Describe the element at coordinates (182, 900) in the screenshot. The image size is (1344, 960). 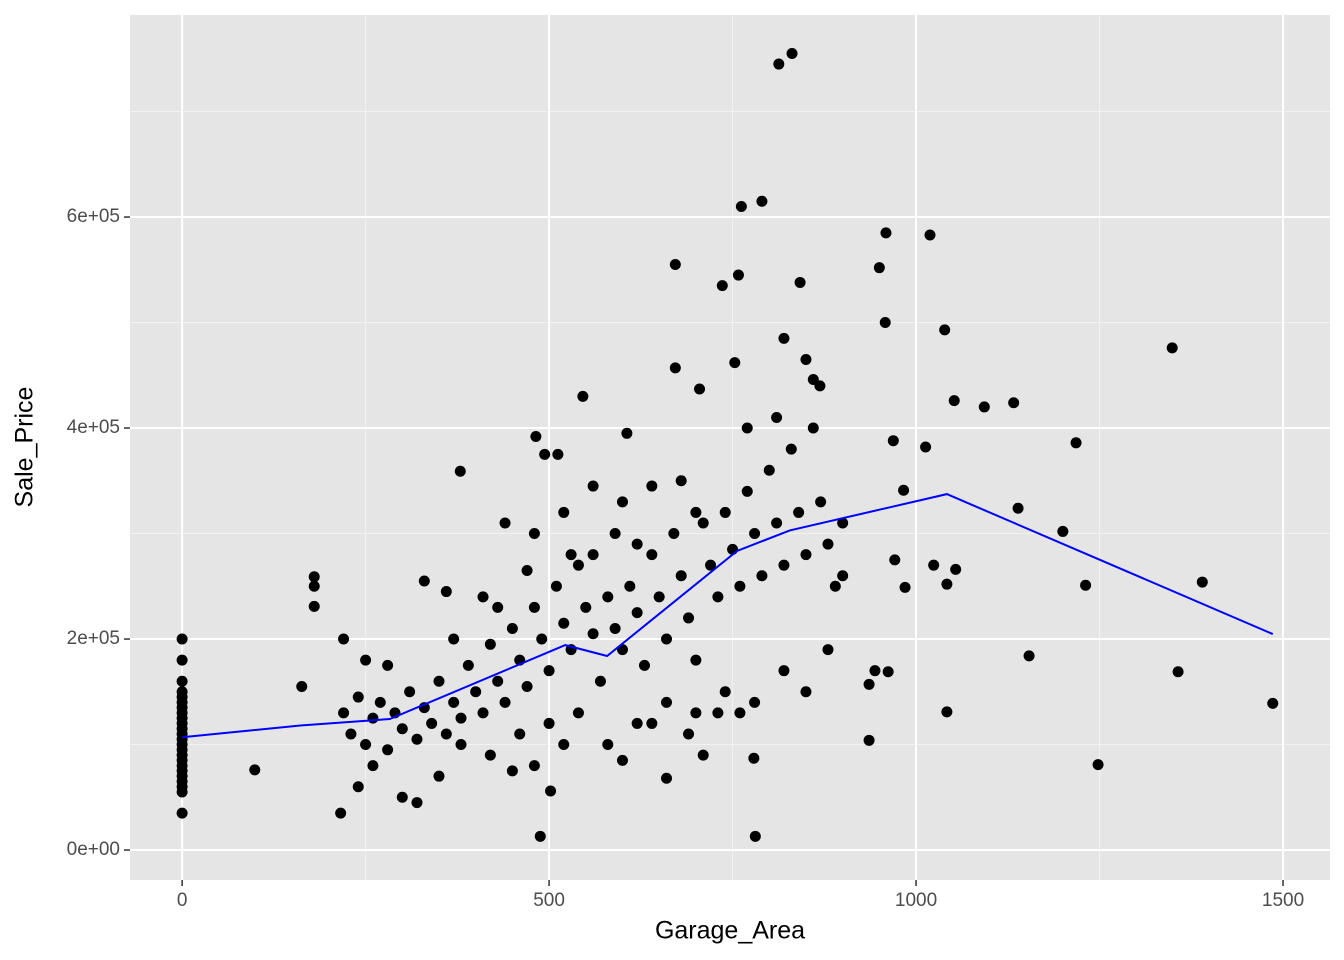
I see `x-tick-label: 0` at that location.